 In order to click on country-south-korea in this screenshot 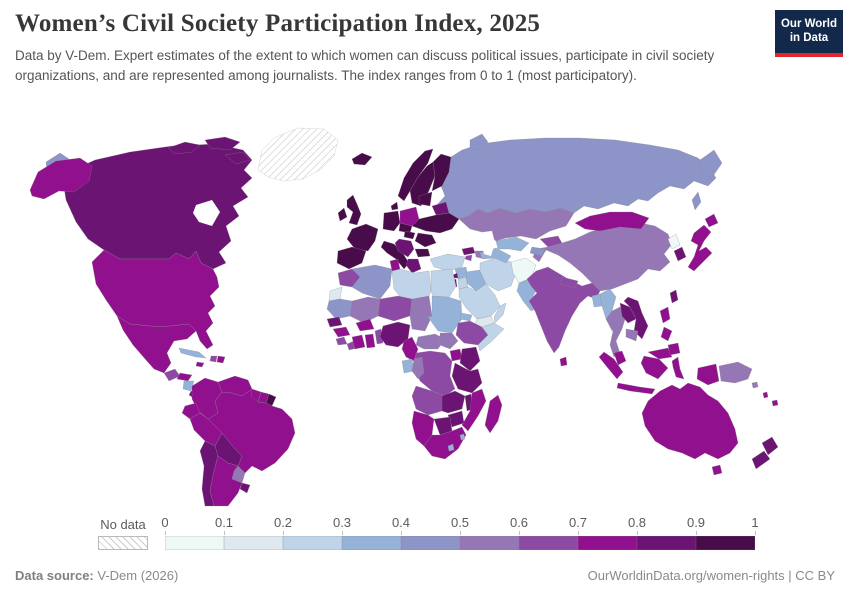, I will do `click(680, 254)`.